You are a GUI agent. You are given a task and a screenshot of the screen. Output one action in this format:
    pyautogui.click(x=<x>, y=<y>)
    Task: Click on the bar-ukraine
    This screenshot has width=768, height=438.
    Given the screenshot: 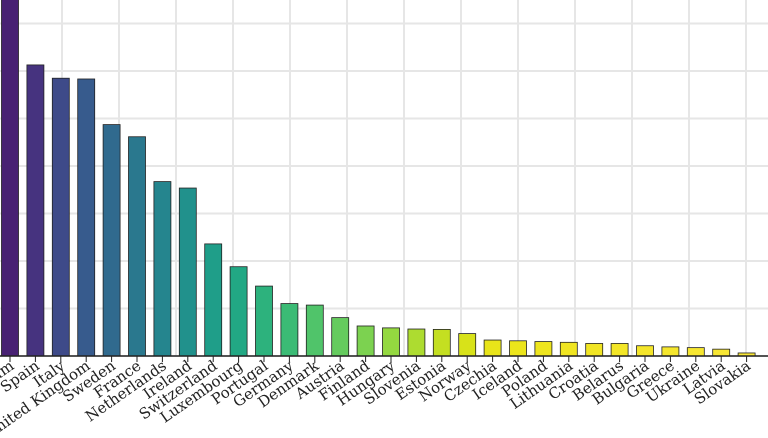 What is the action you would take?
    pyautogui.click(x=695, y=352)
    